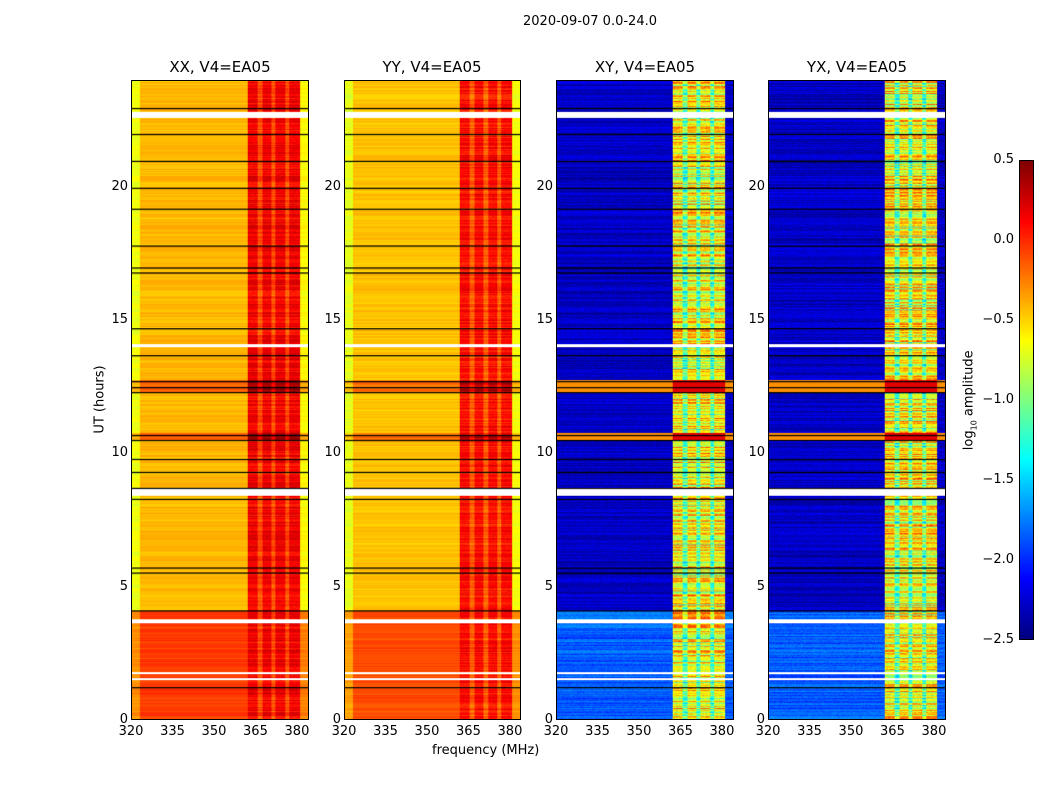 This screenshot has width=1050, height=800. I want to click on heatmap-yx, so click(857, 400).